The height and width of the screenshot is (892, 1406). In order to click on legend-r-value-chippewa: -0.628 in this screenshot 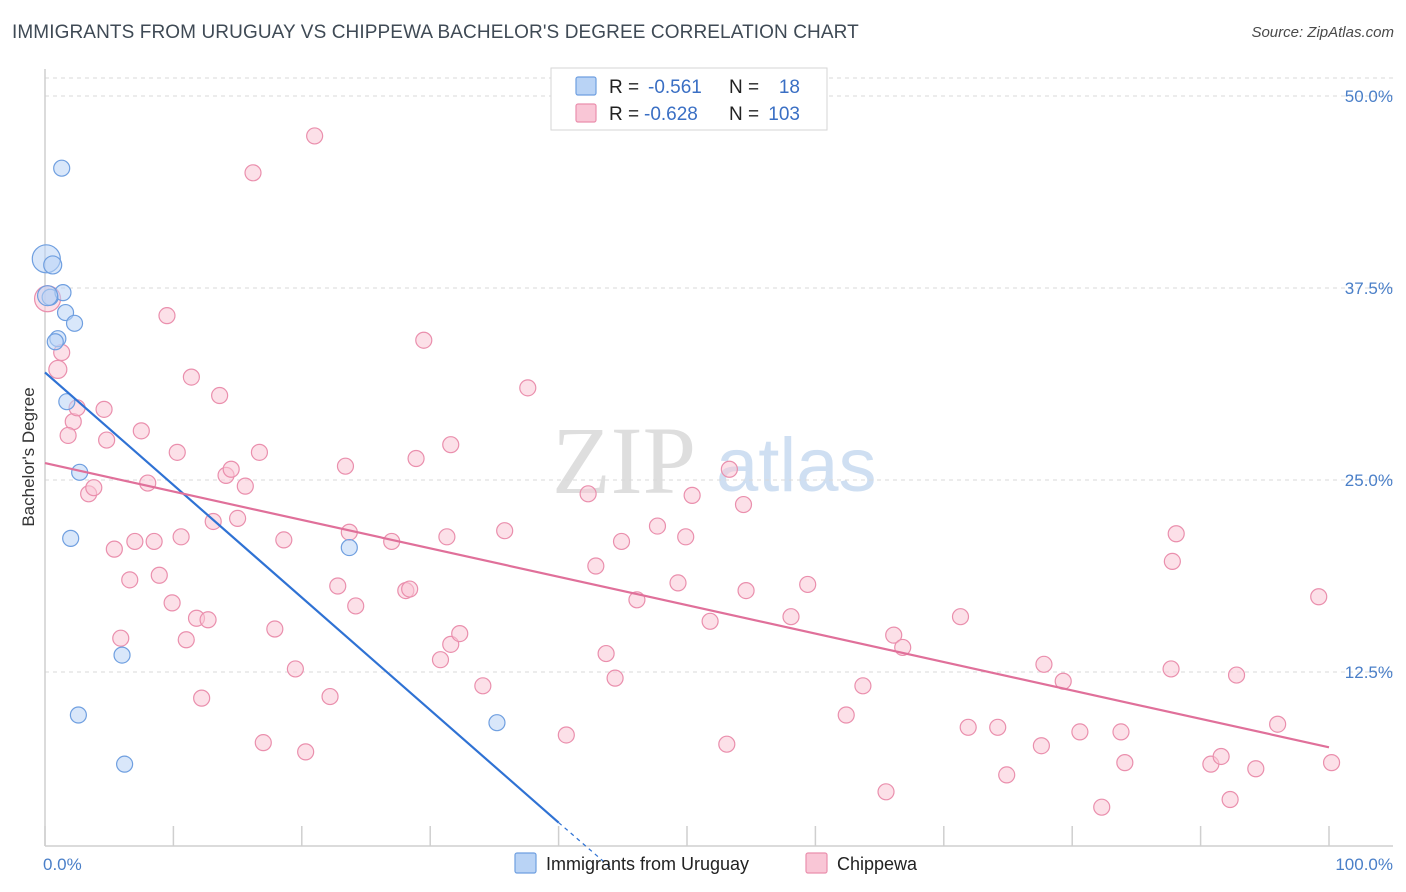, I will do `click(671, 114)`.